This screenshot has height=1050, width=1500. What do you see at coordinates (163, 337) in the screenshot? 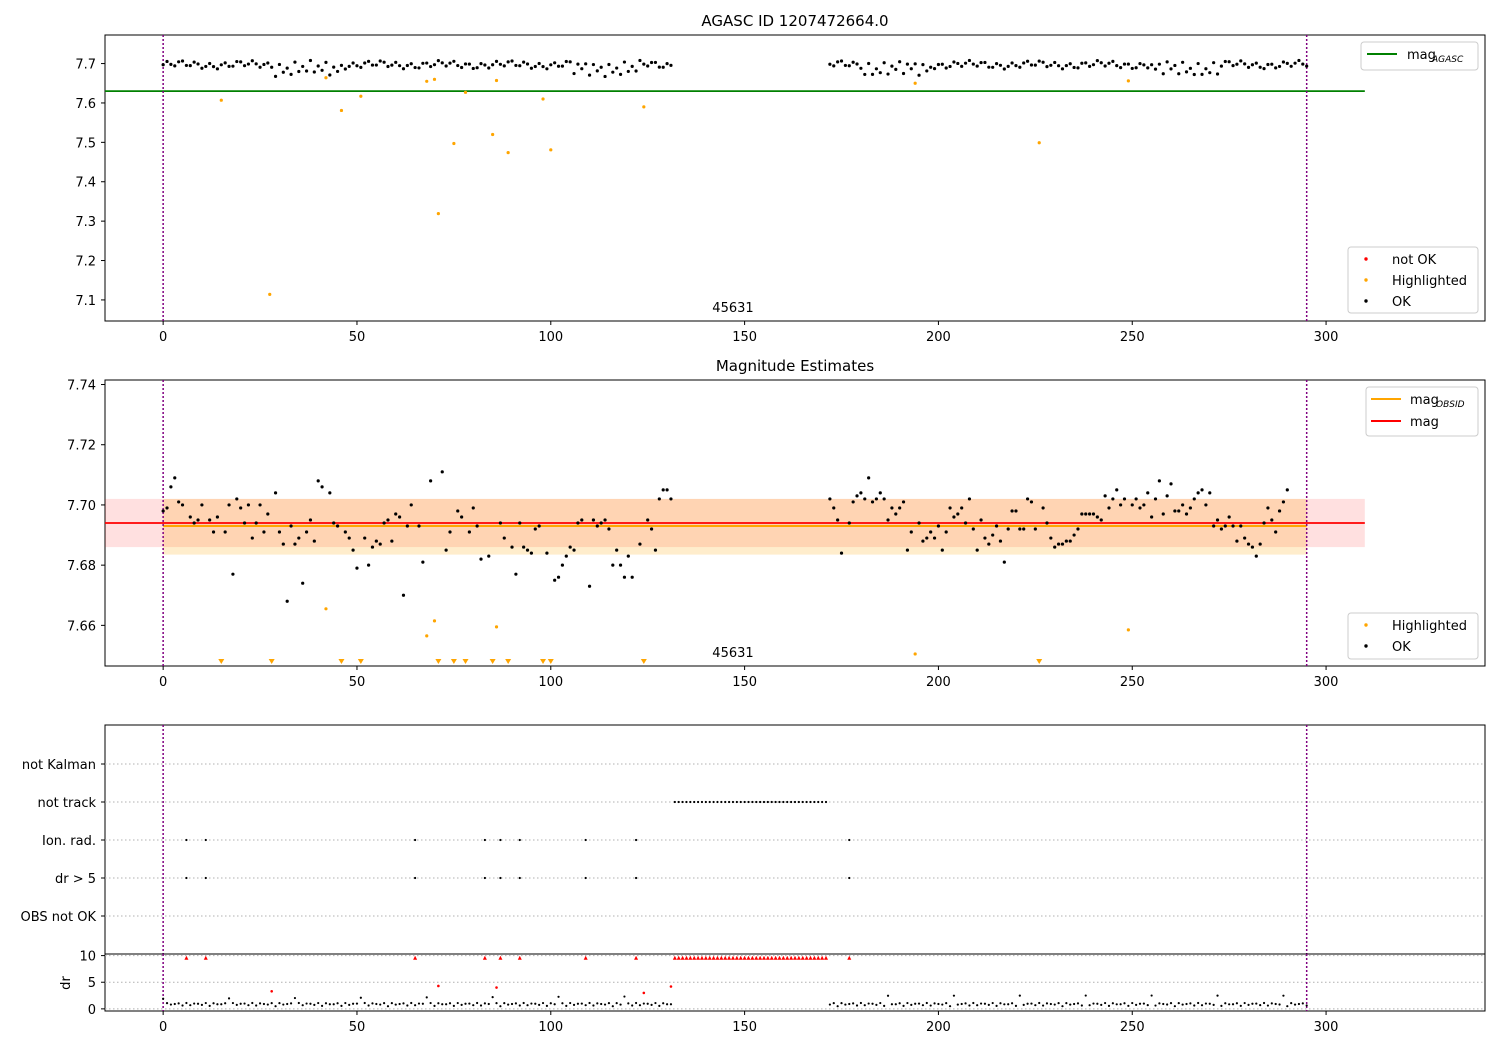
I see `x-tick-label: 0` at bounding box center [163, 337].